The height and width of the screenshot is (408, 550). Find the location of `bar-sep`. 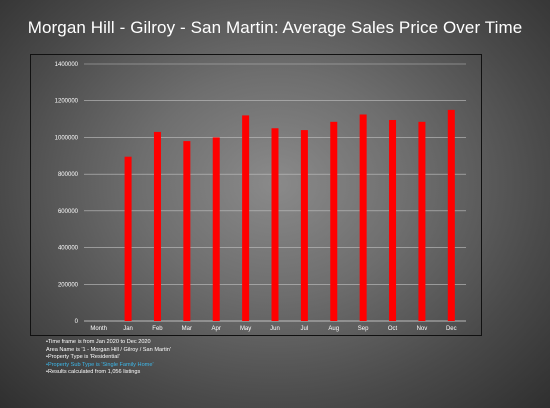

bar-sep is located at coordinates (363, 217).